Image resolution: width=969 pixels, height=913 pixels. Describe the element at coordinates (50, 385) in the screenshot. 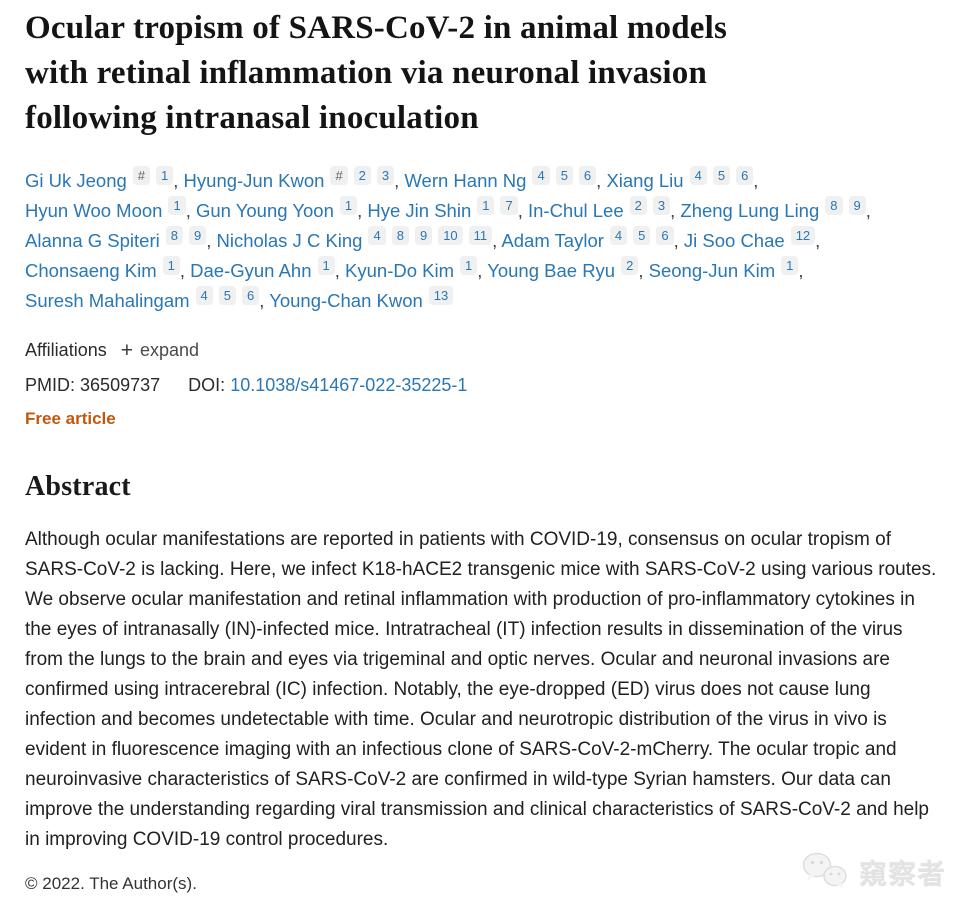

I see `pmid-label: PMID:` at that location.